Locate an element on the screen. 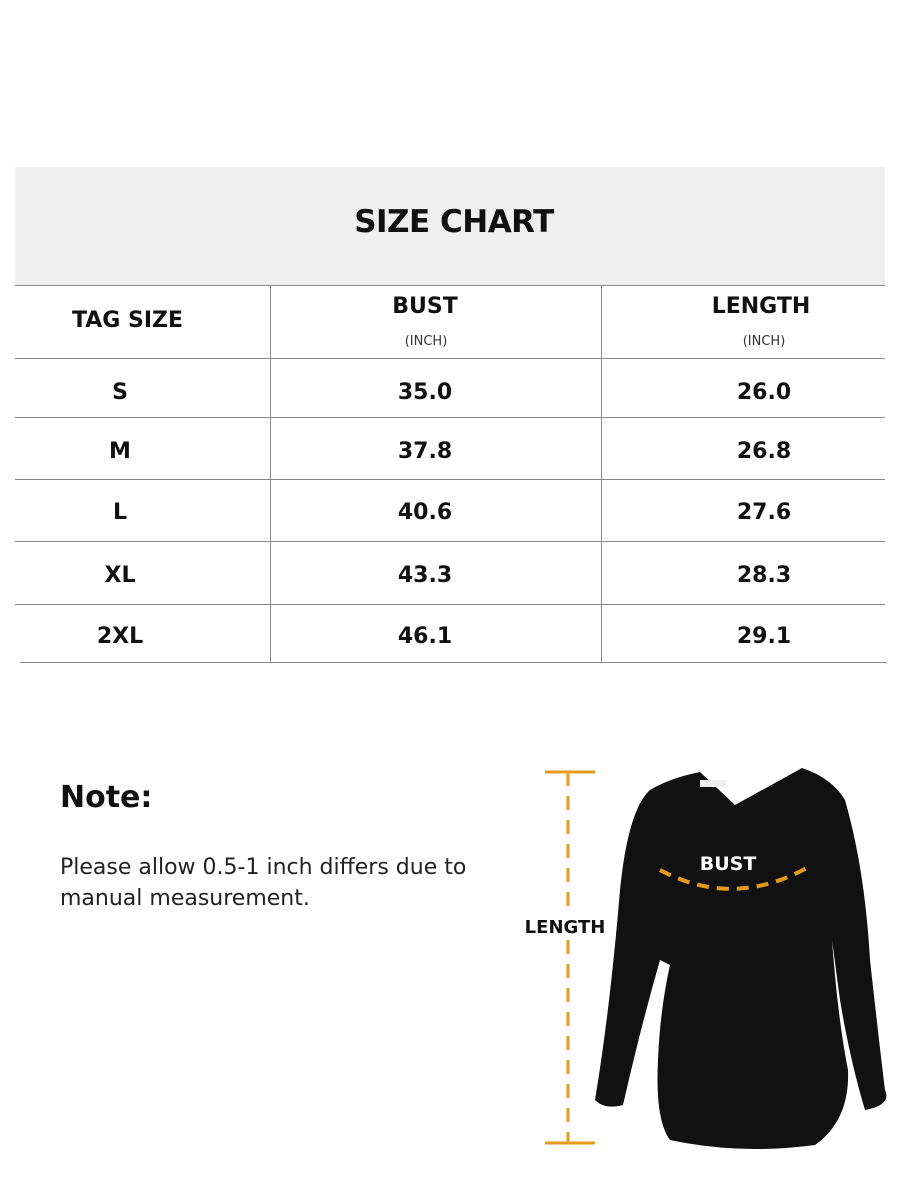  title-band is located at coordinates (450, 226).